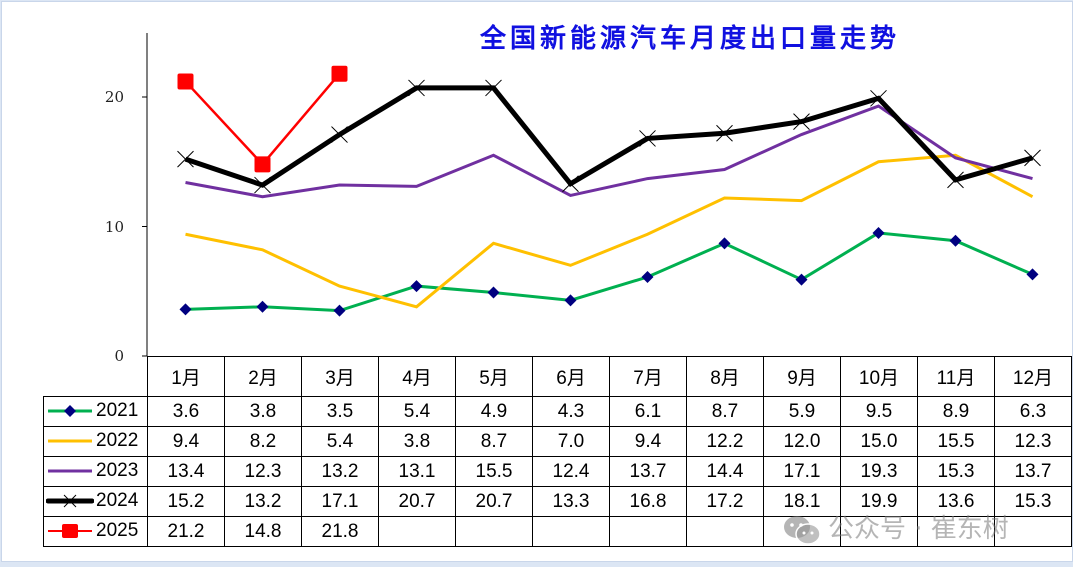 This screenshot has height=567, width=1073. What do you see at coordinates (802, 441) in the screenshot?
I see `table-cell: 12.0` at bounding box center [802, 441].